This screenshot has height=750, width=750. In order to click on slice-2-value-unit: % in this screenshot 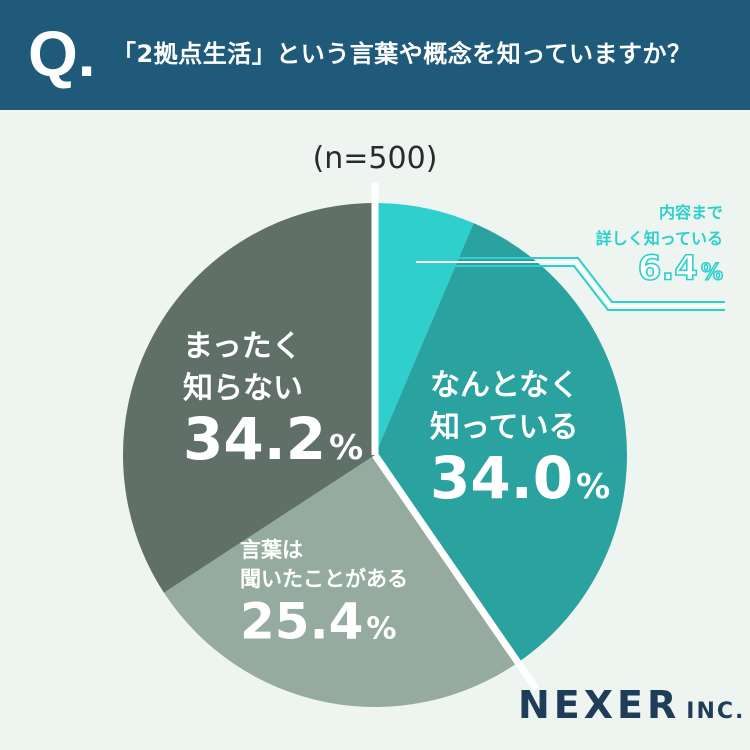, I will do `click(381, 629)`.